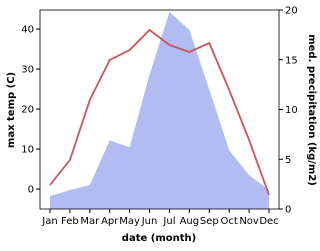 This screenshot has width=320, height=251. What do you see at coordinates (291, 110) in the screenshot?
I see `y2-tick-label: 10` at bounding box center [291, 110].